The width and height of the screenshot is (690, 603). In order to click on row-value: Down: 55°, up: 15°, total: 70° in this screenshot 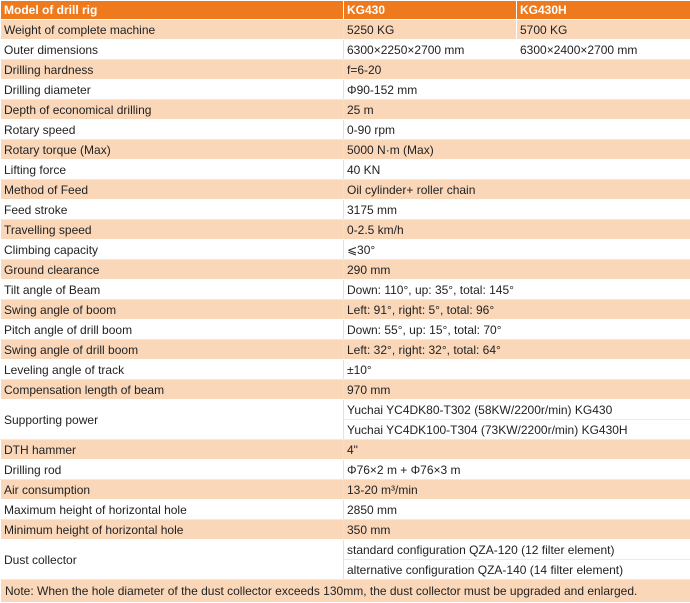, I will do `click(517, 330)`.